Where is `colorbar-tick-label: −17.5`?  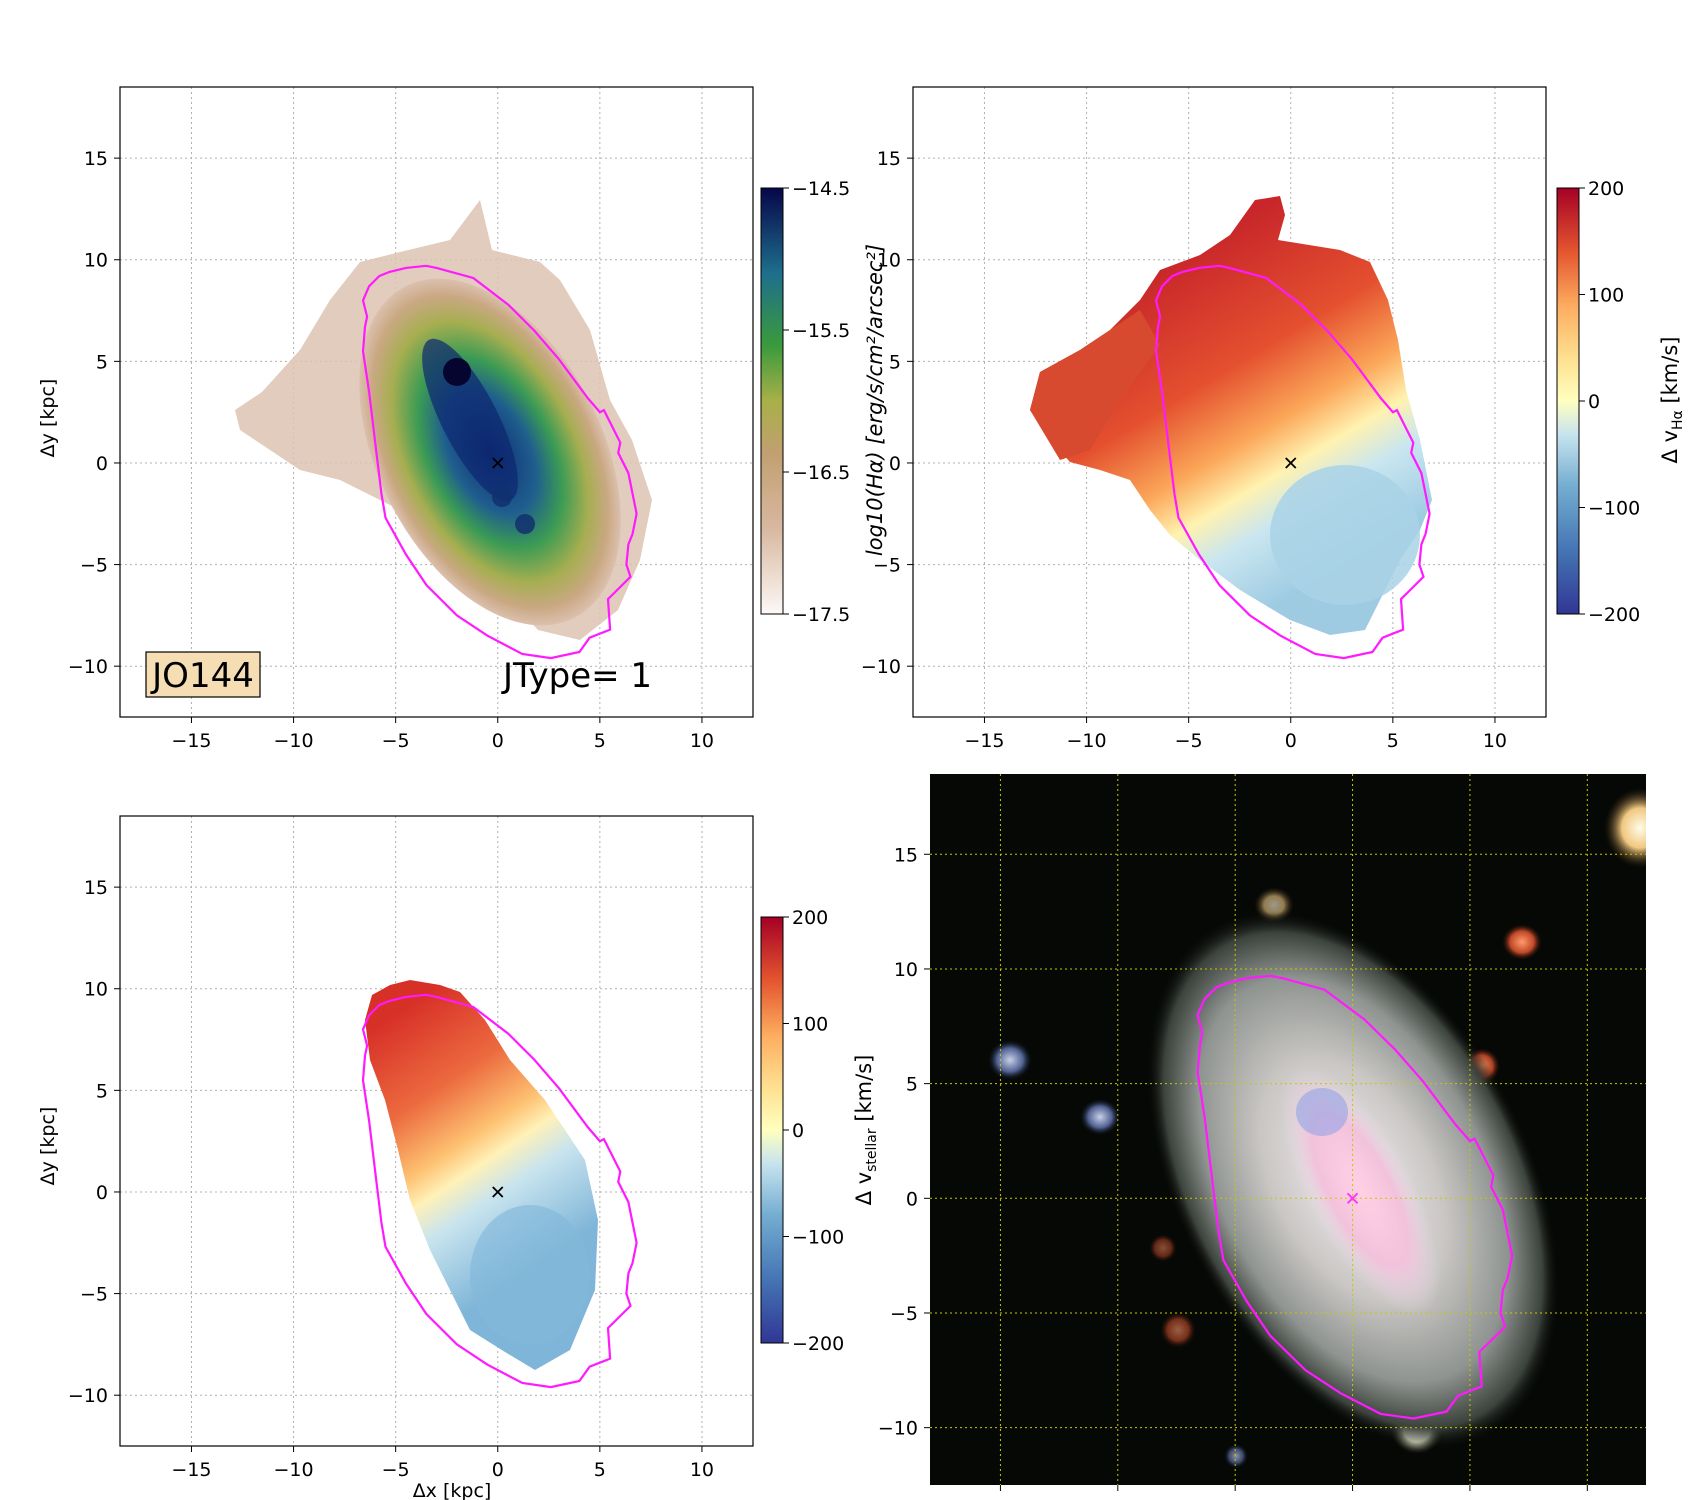 colorbar-tick-label: −17.5 is located at coordinates (821, 615).